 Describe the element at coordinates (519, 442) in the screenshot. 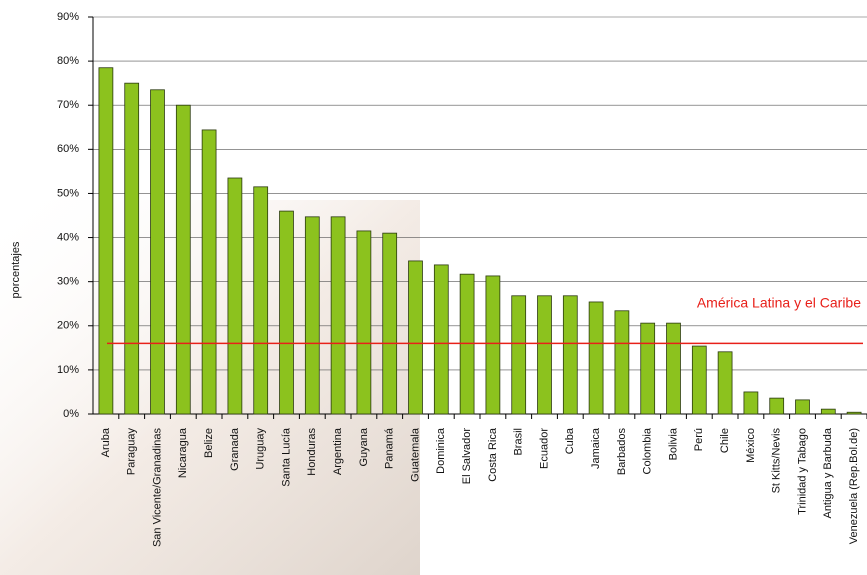

I see `x-tick-label: Brasil` at that location.